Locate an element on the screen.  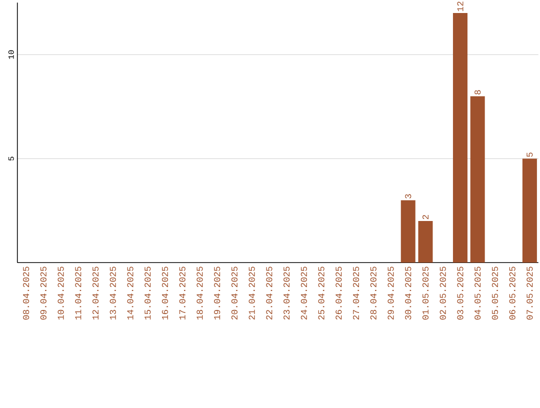
x-tick-label: 02.05.2025 is located at coordinates (443, 293).